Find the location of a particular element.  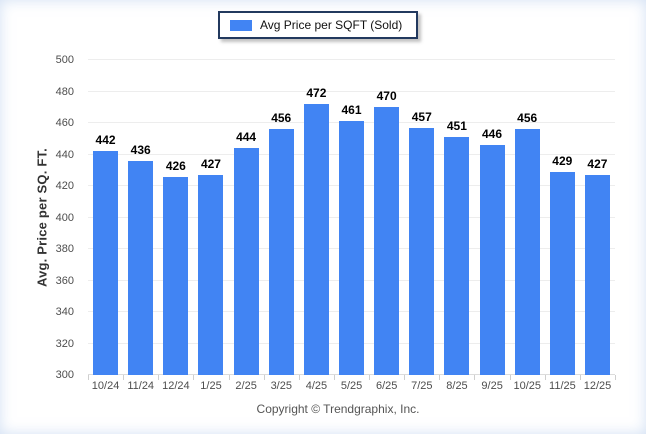

legend: Avg Price per SQFT (Sold) is located at coordinates (318, 25).